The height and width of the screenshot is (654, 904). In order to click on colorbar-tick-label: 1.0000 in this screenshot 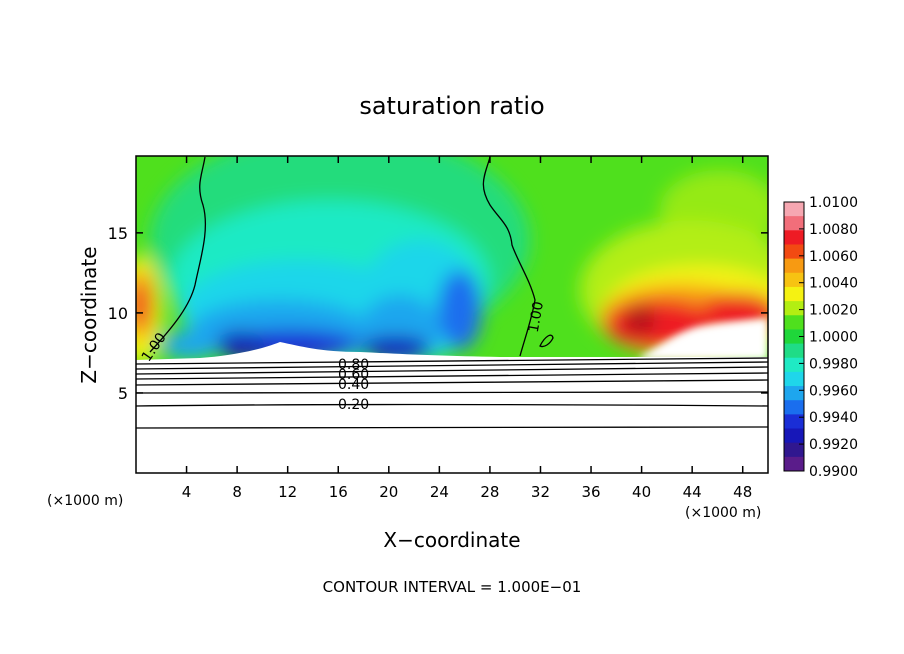, I will do `click(833, 338)`.